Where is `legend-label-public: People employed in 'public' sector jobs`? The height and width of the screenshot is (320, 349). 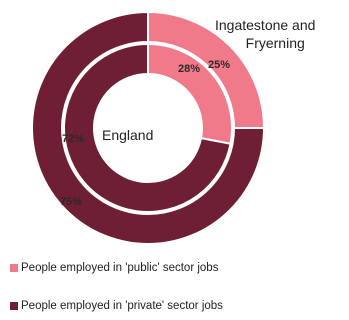 legend-label-public: People employed in 'public' sector jobs is located at coordinates (120, 268).